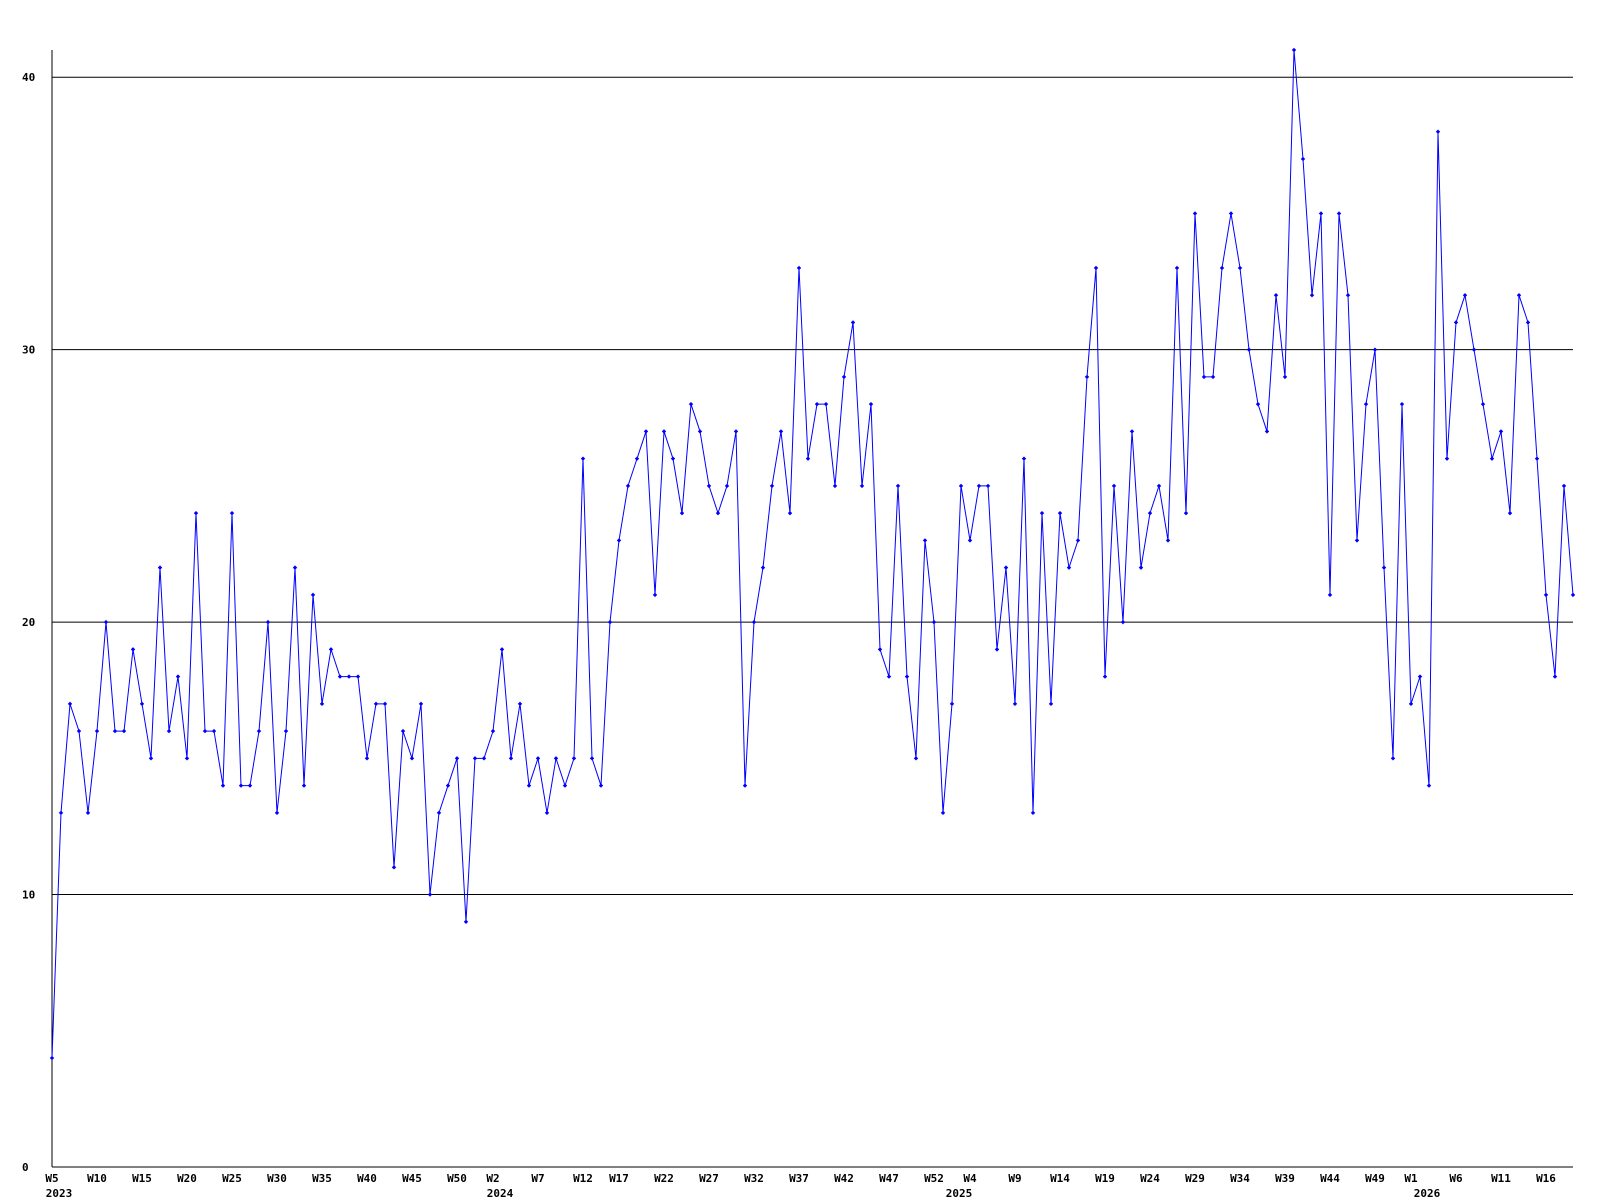 The height and width of the screenshot is (1200, 1600). What do you see at coordinates (142, 1178) in the screenshot?
I see `x-tick-label: W15` at bounding box center [142, 1178].